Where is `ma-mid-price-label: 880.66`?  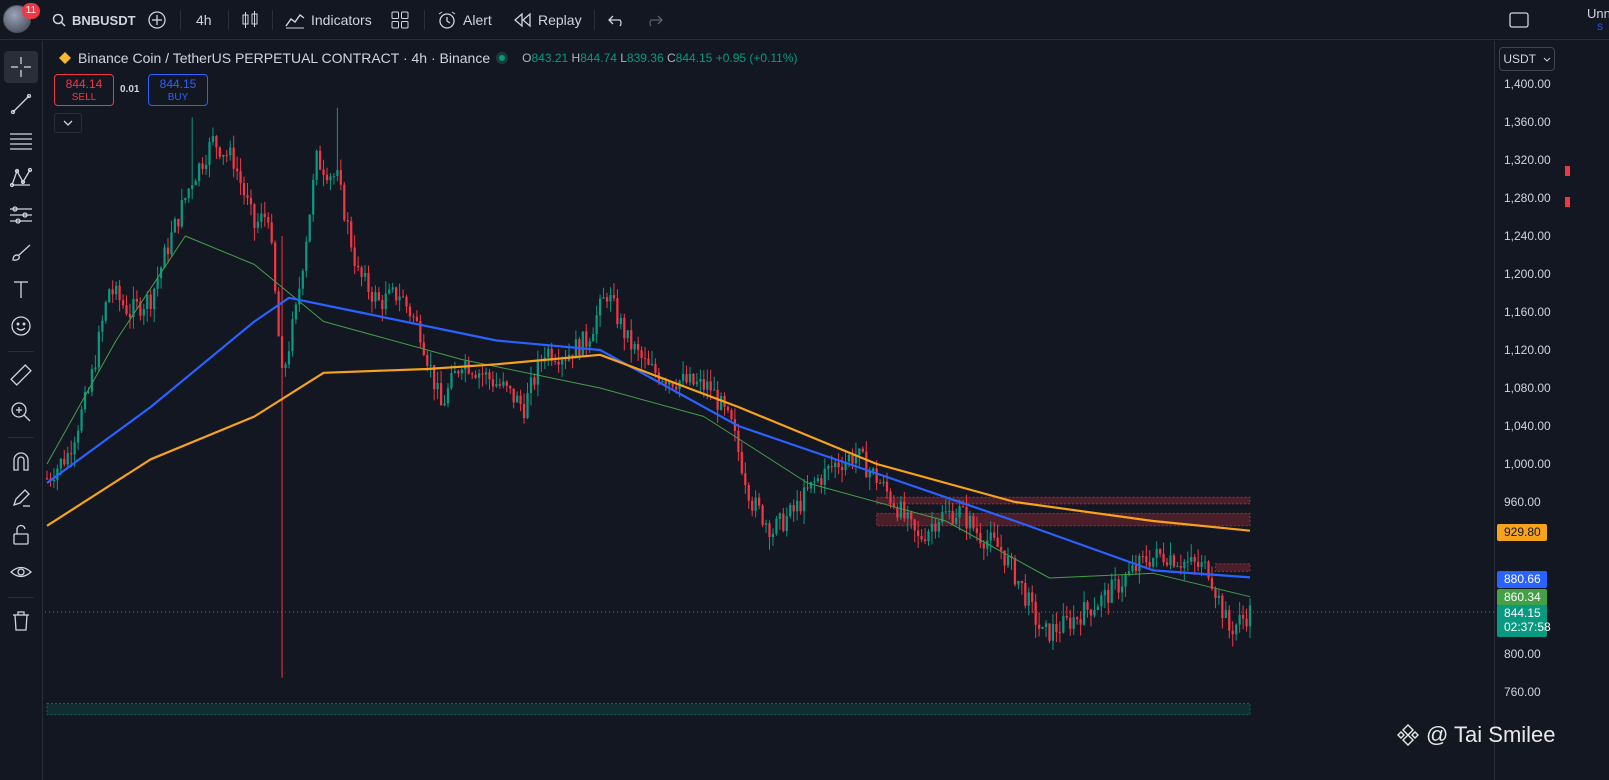
ma-mid-price-label: 880.66 is located at coordinates (1522, 579).